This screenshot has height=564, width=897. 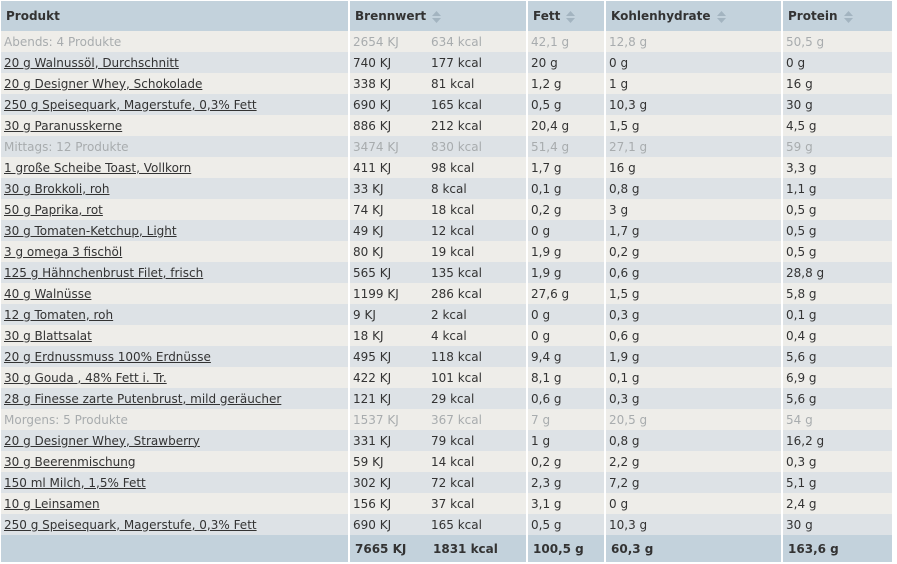 I want to click on kohlenhydrate-cell: 2,2 g, so click(x=695, y=461).